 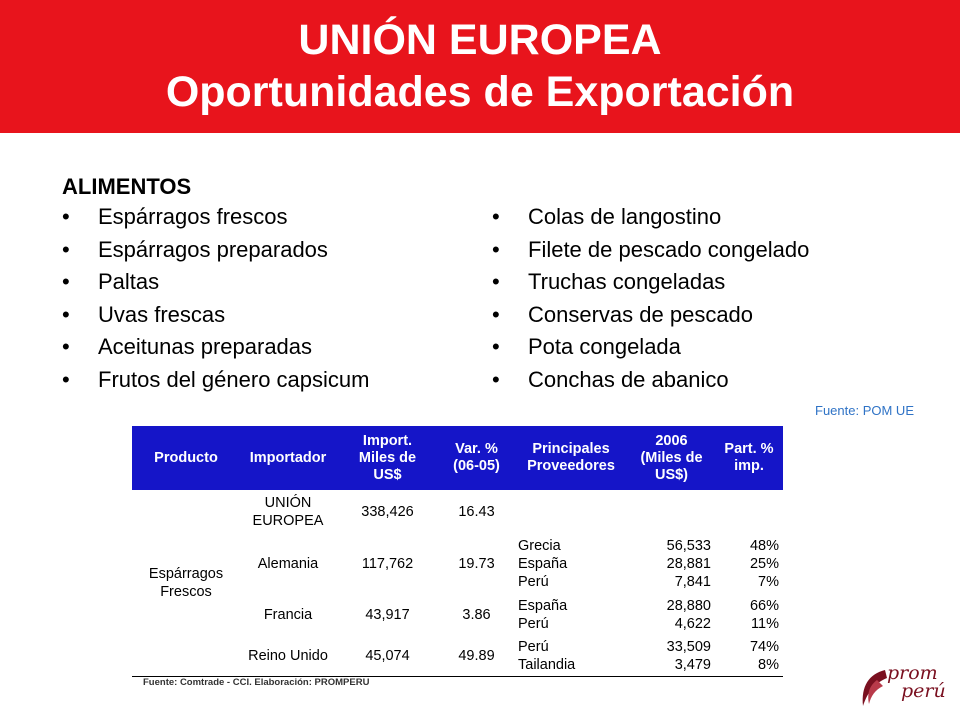 I want to click on importer-cell: Reino Unido, so click(x=288, y=656).